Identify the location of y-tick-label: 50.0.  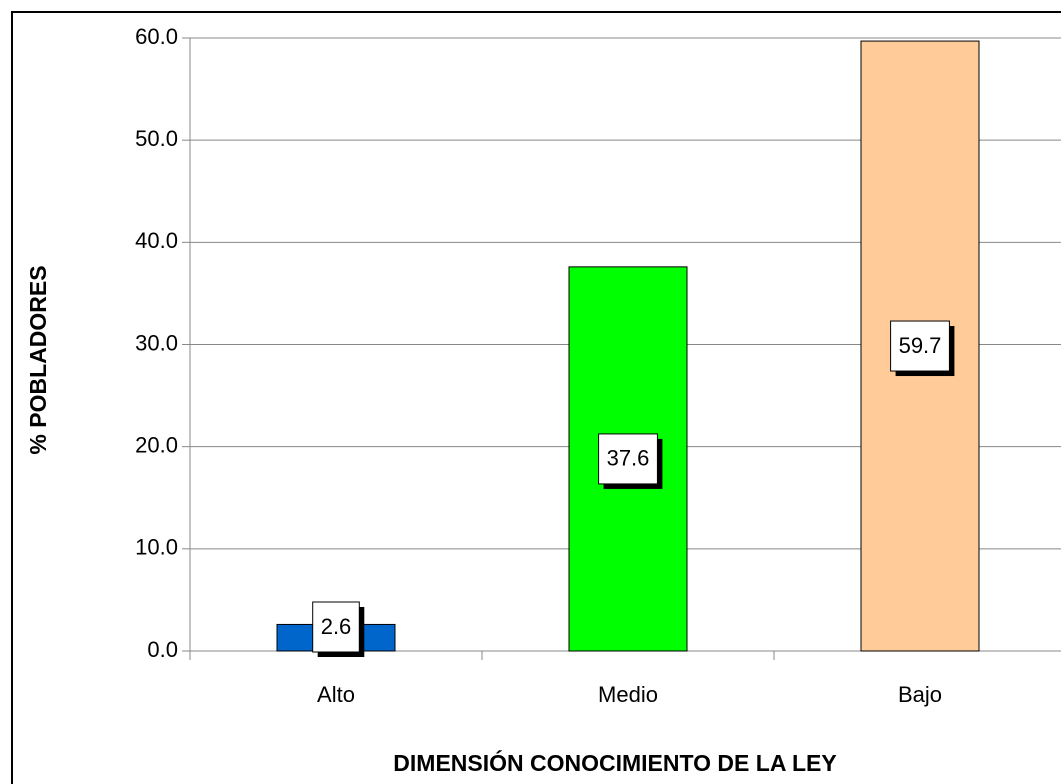
(156, 138).